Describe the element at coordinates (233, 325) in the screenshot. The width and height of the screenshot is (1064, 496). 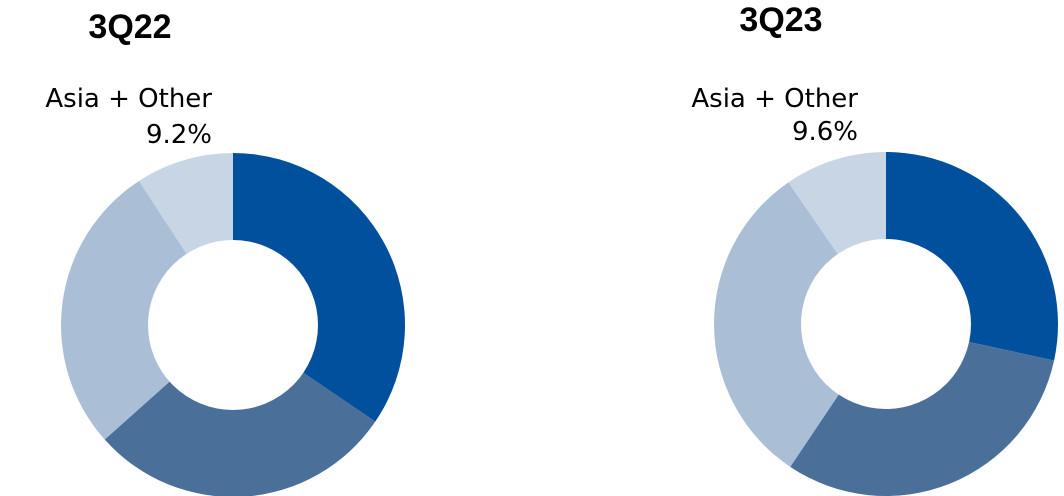
I see `donut-hole-3q22` at that location.